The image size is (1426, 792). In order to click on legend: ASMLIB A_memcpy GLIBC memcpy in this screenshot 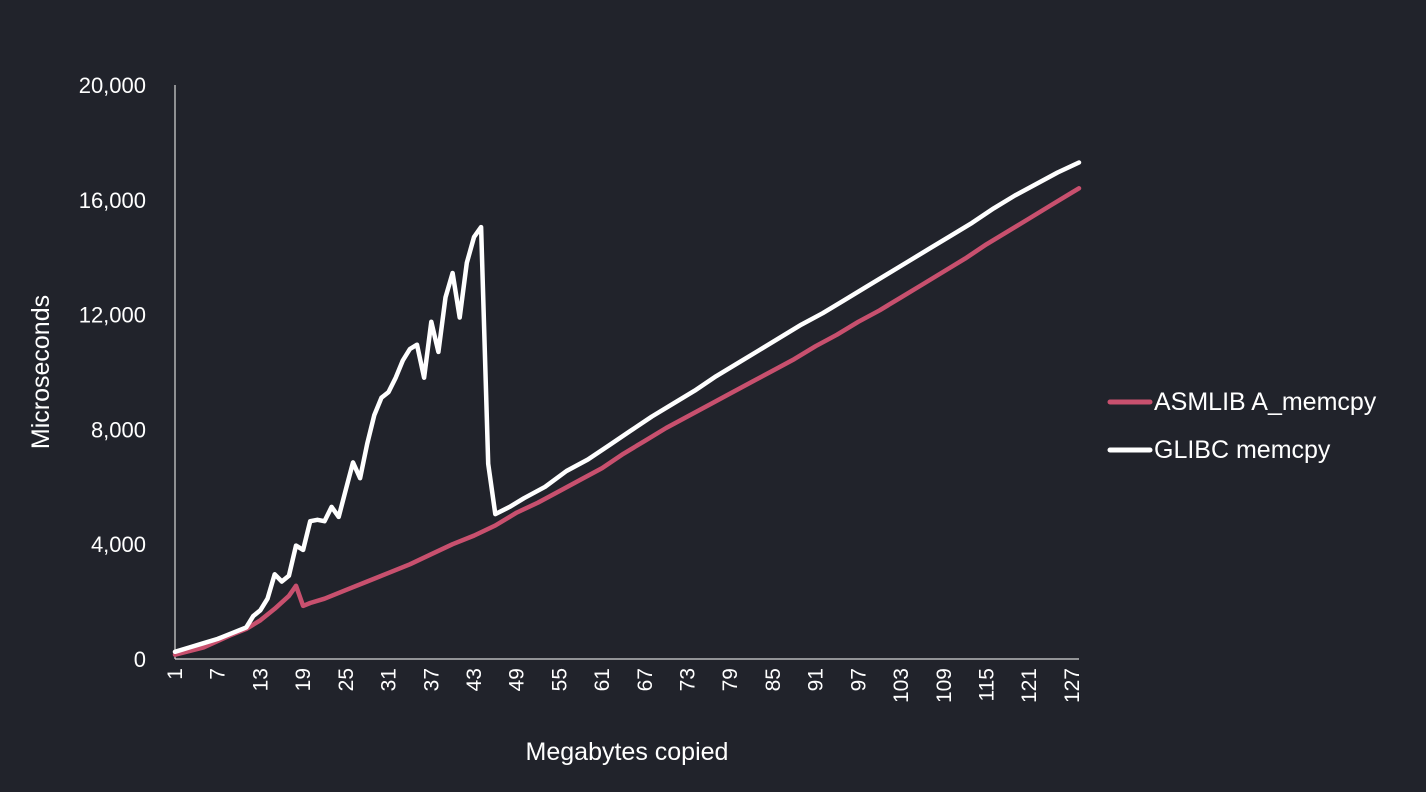, I will do `click(1242, 426)`.